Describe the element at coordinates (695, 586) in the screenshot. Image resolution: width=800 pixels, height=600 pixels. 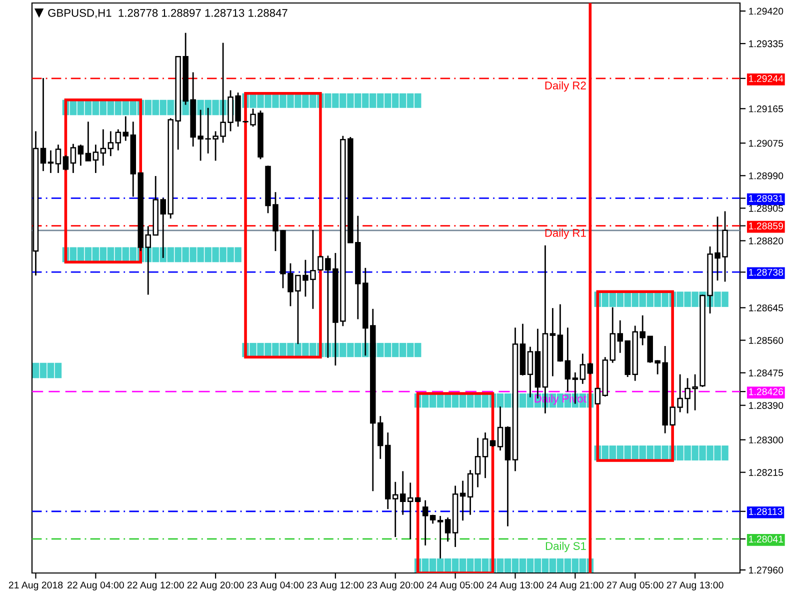
I see `x-tick-label: 27 Aug 13:00` at that location.